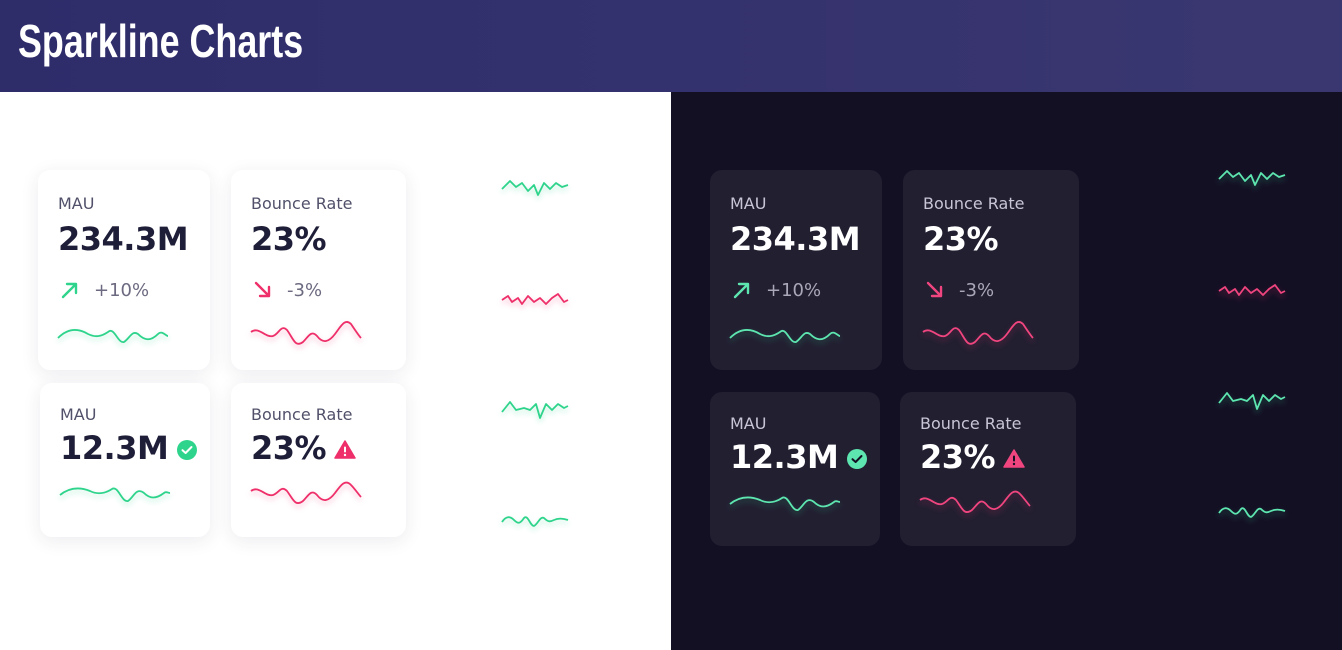 The image size is (1342, 650). Describe the element at coordinates (671, 46) in the screenshot. I see `header-bar: Sparkline Charts` at that location.